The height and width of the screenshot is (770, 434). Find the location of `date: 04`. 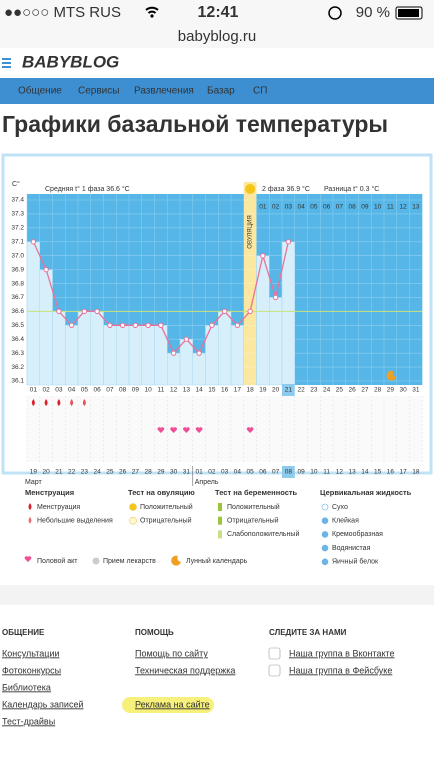

date: 04 is located at coordinates (238, 472).